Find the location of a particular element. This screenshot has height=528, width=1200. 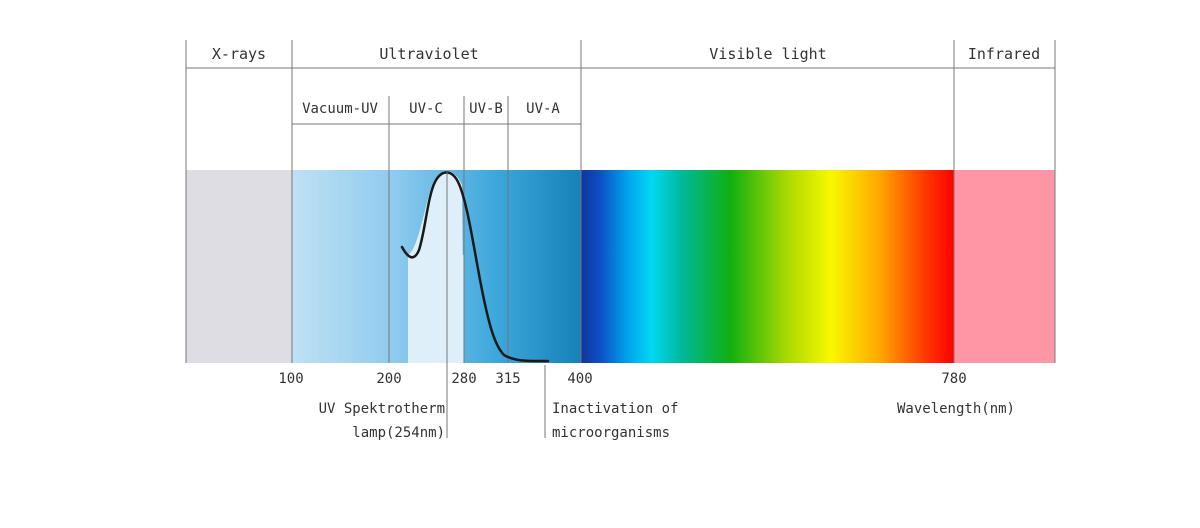

tick-100: 100 is located at coordinates (290, 379).